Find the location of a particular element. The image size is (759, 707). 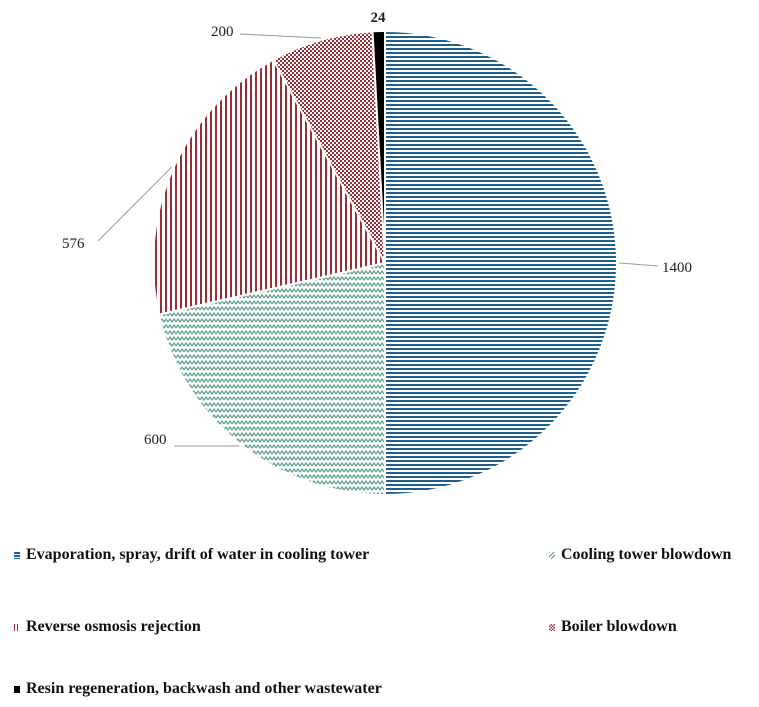

data-label-boiler-blowdown: 200 is located at coordinates (222, 32).